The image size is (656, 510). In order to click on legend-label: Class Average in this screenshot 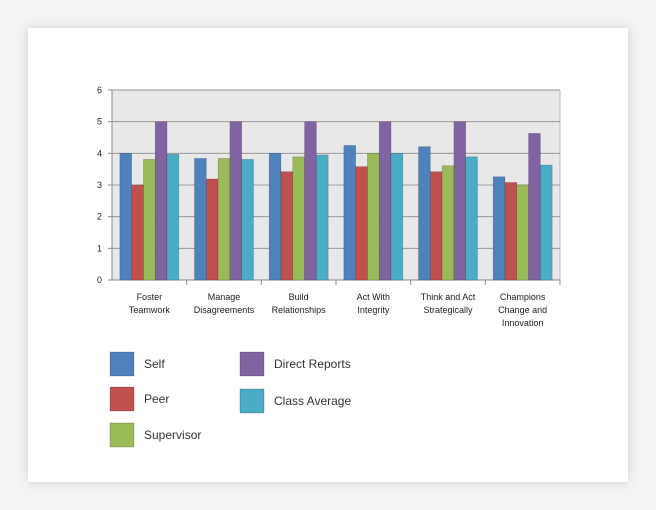, I will do `click(312, 401)`.